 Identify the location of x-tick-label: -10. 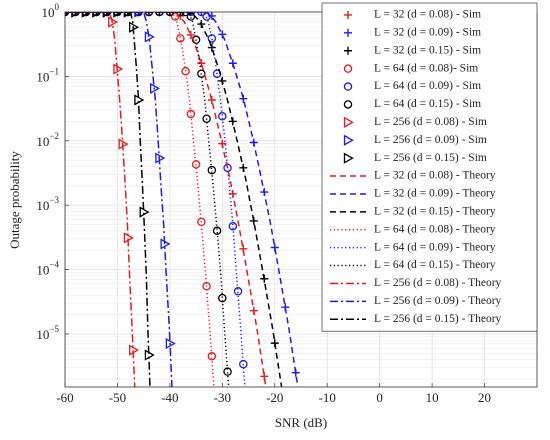
(327, 397).